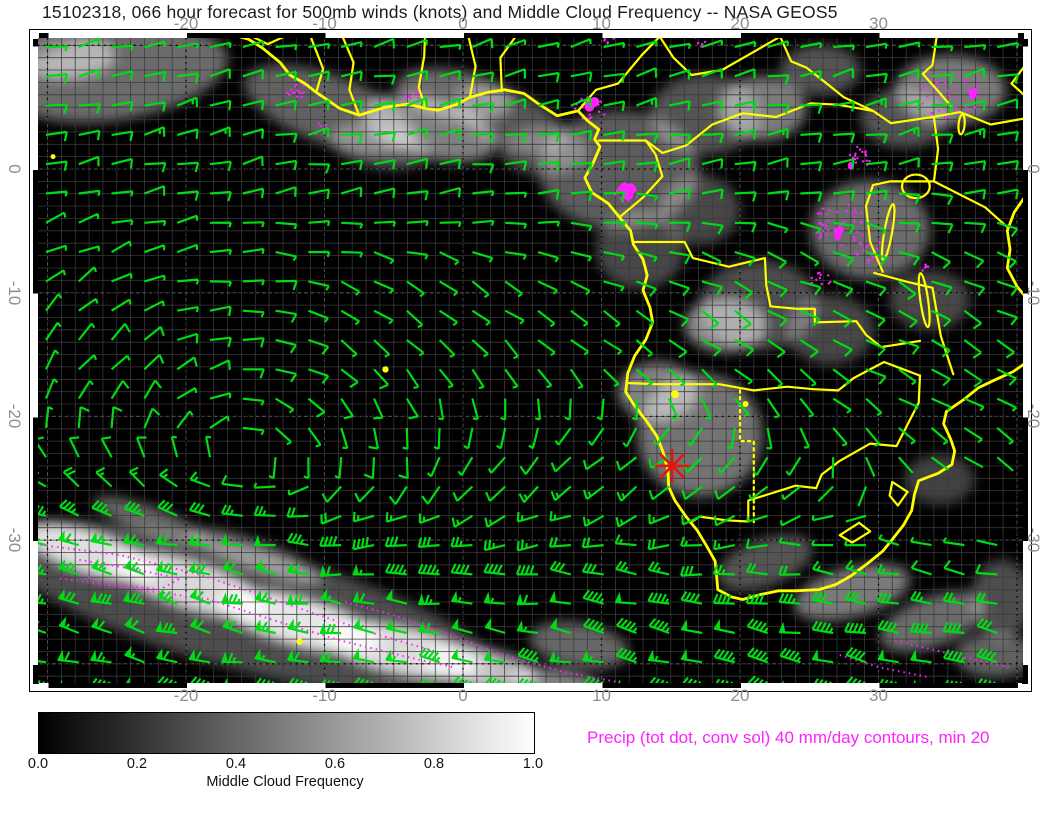 This screenshot has width=1056, height=816. What do you see at coordinates (1033, 292) in the screenshot?
I see `lat-tick-right: -10` at bounding box center [1033, 292].